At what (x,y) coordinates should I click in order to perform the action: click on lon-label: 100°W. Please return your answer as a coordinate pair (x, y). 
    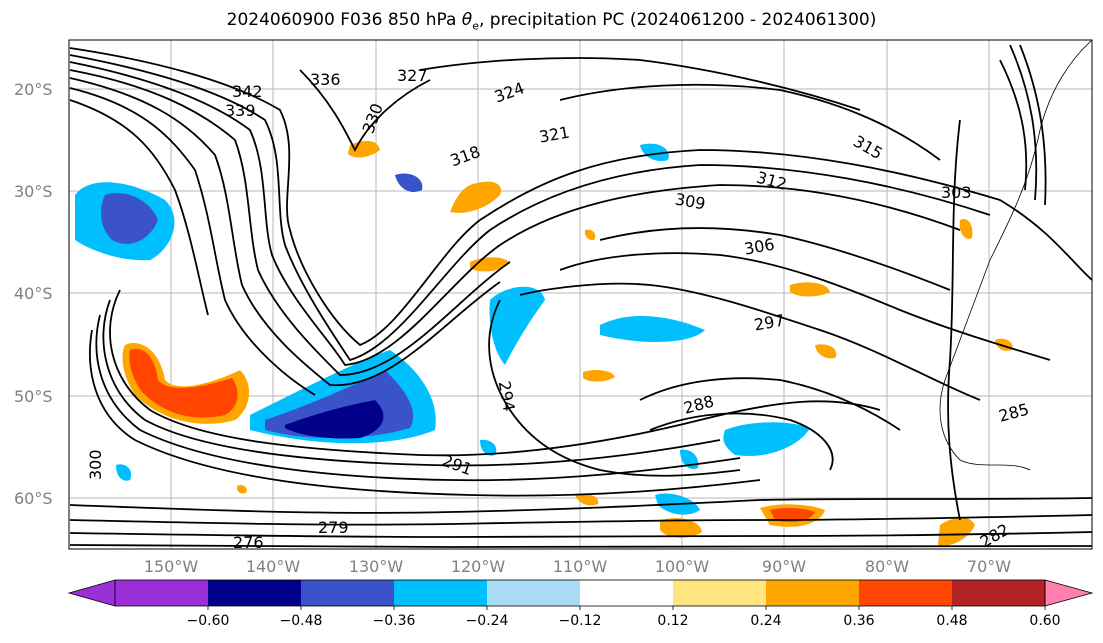
    Looking at the image, I should click on (682, 566).